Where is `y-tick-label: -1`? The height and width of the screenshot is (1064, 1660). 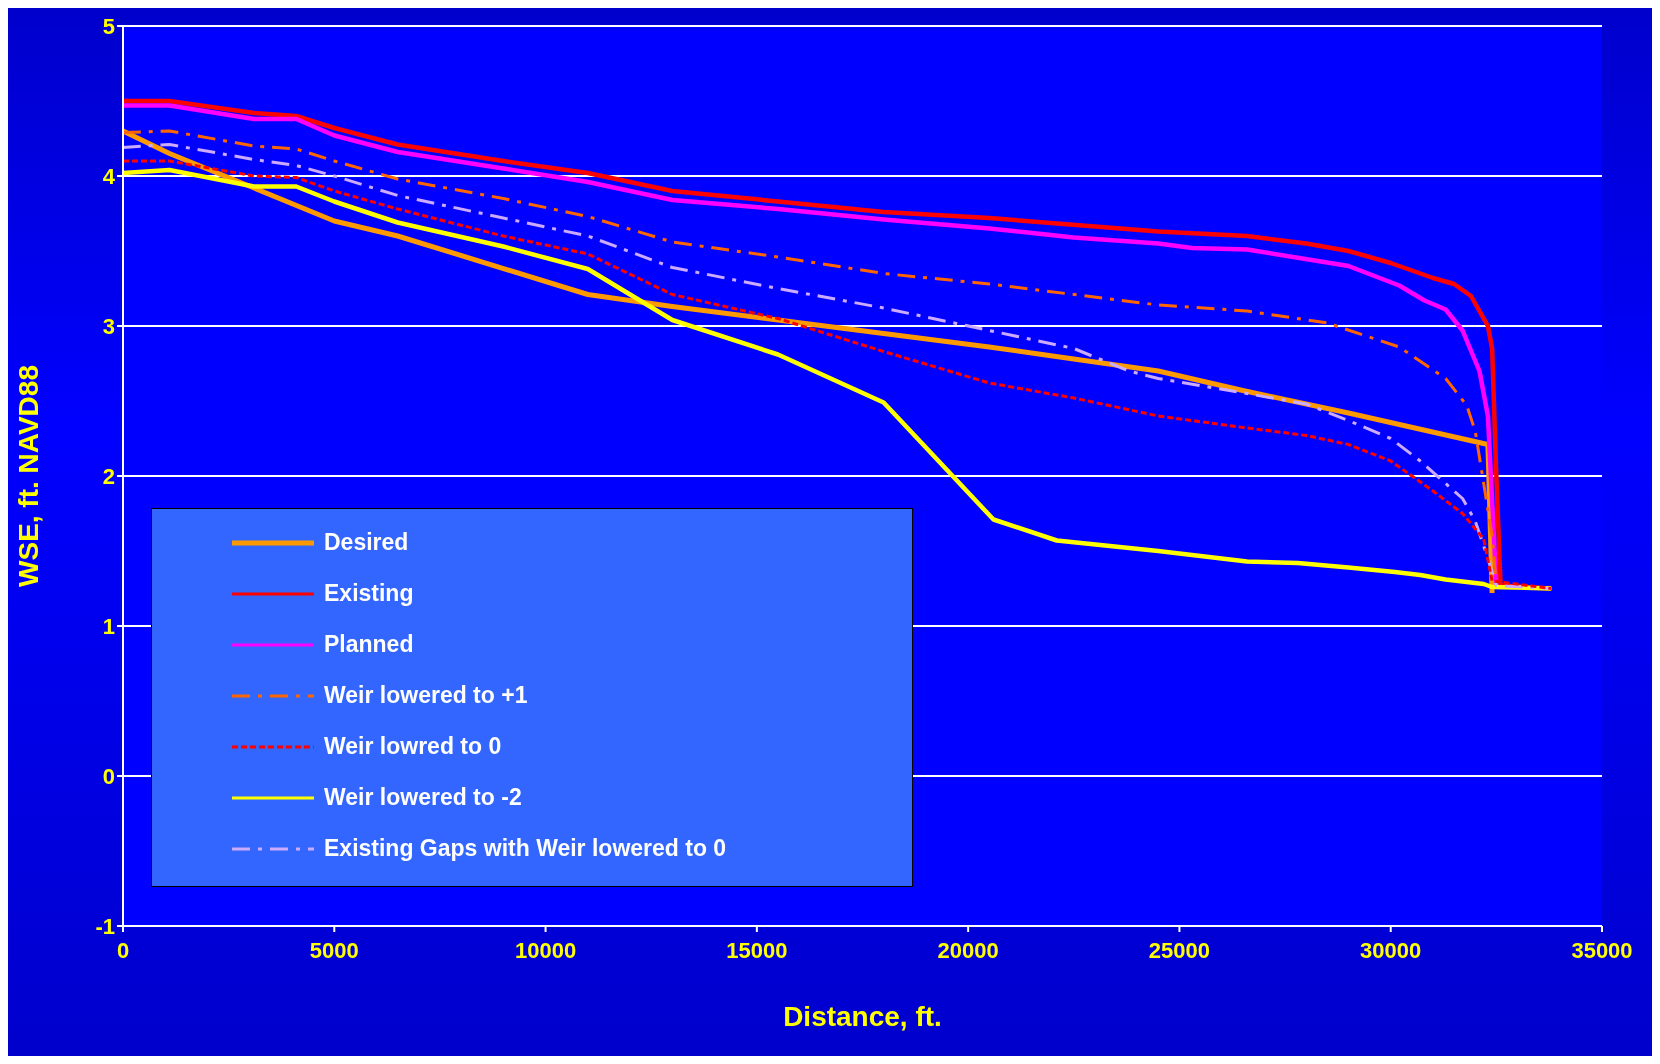 y-tick-label: -1 is located at coordinates (105, 926).